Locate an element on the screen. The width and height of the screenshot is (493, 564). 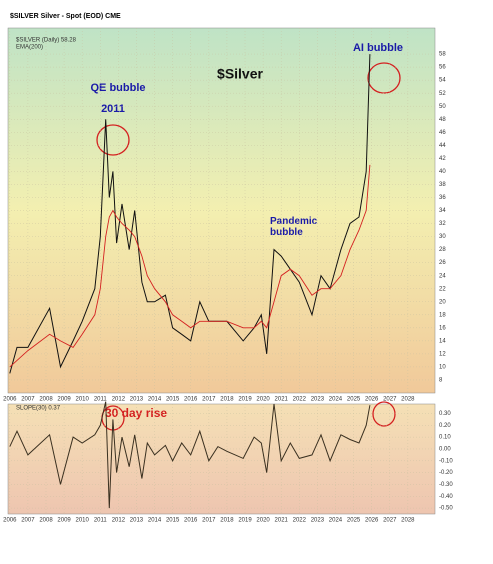
y-tick-label: 20 is located at coordinates (442, 302).